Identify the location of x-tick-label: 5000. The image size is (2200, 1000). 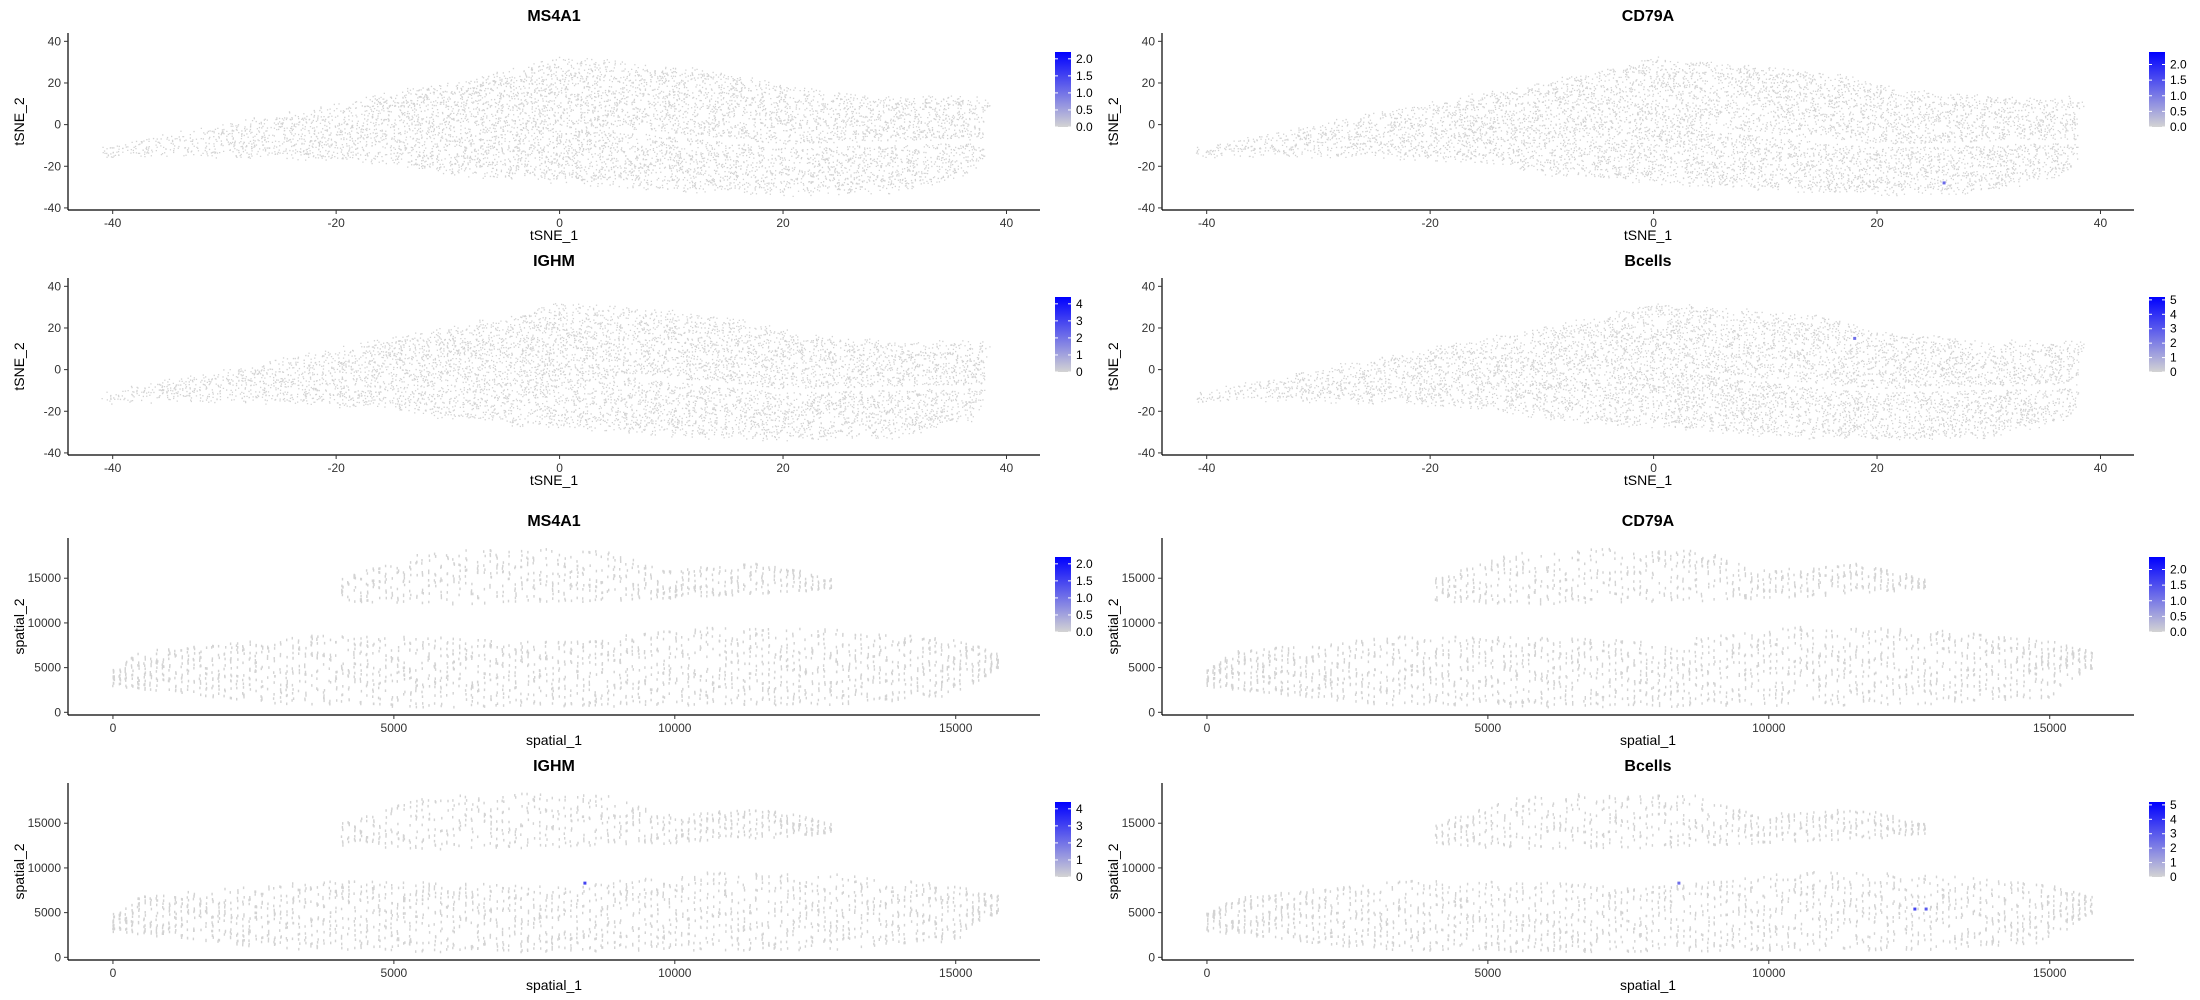
(394, 728).